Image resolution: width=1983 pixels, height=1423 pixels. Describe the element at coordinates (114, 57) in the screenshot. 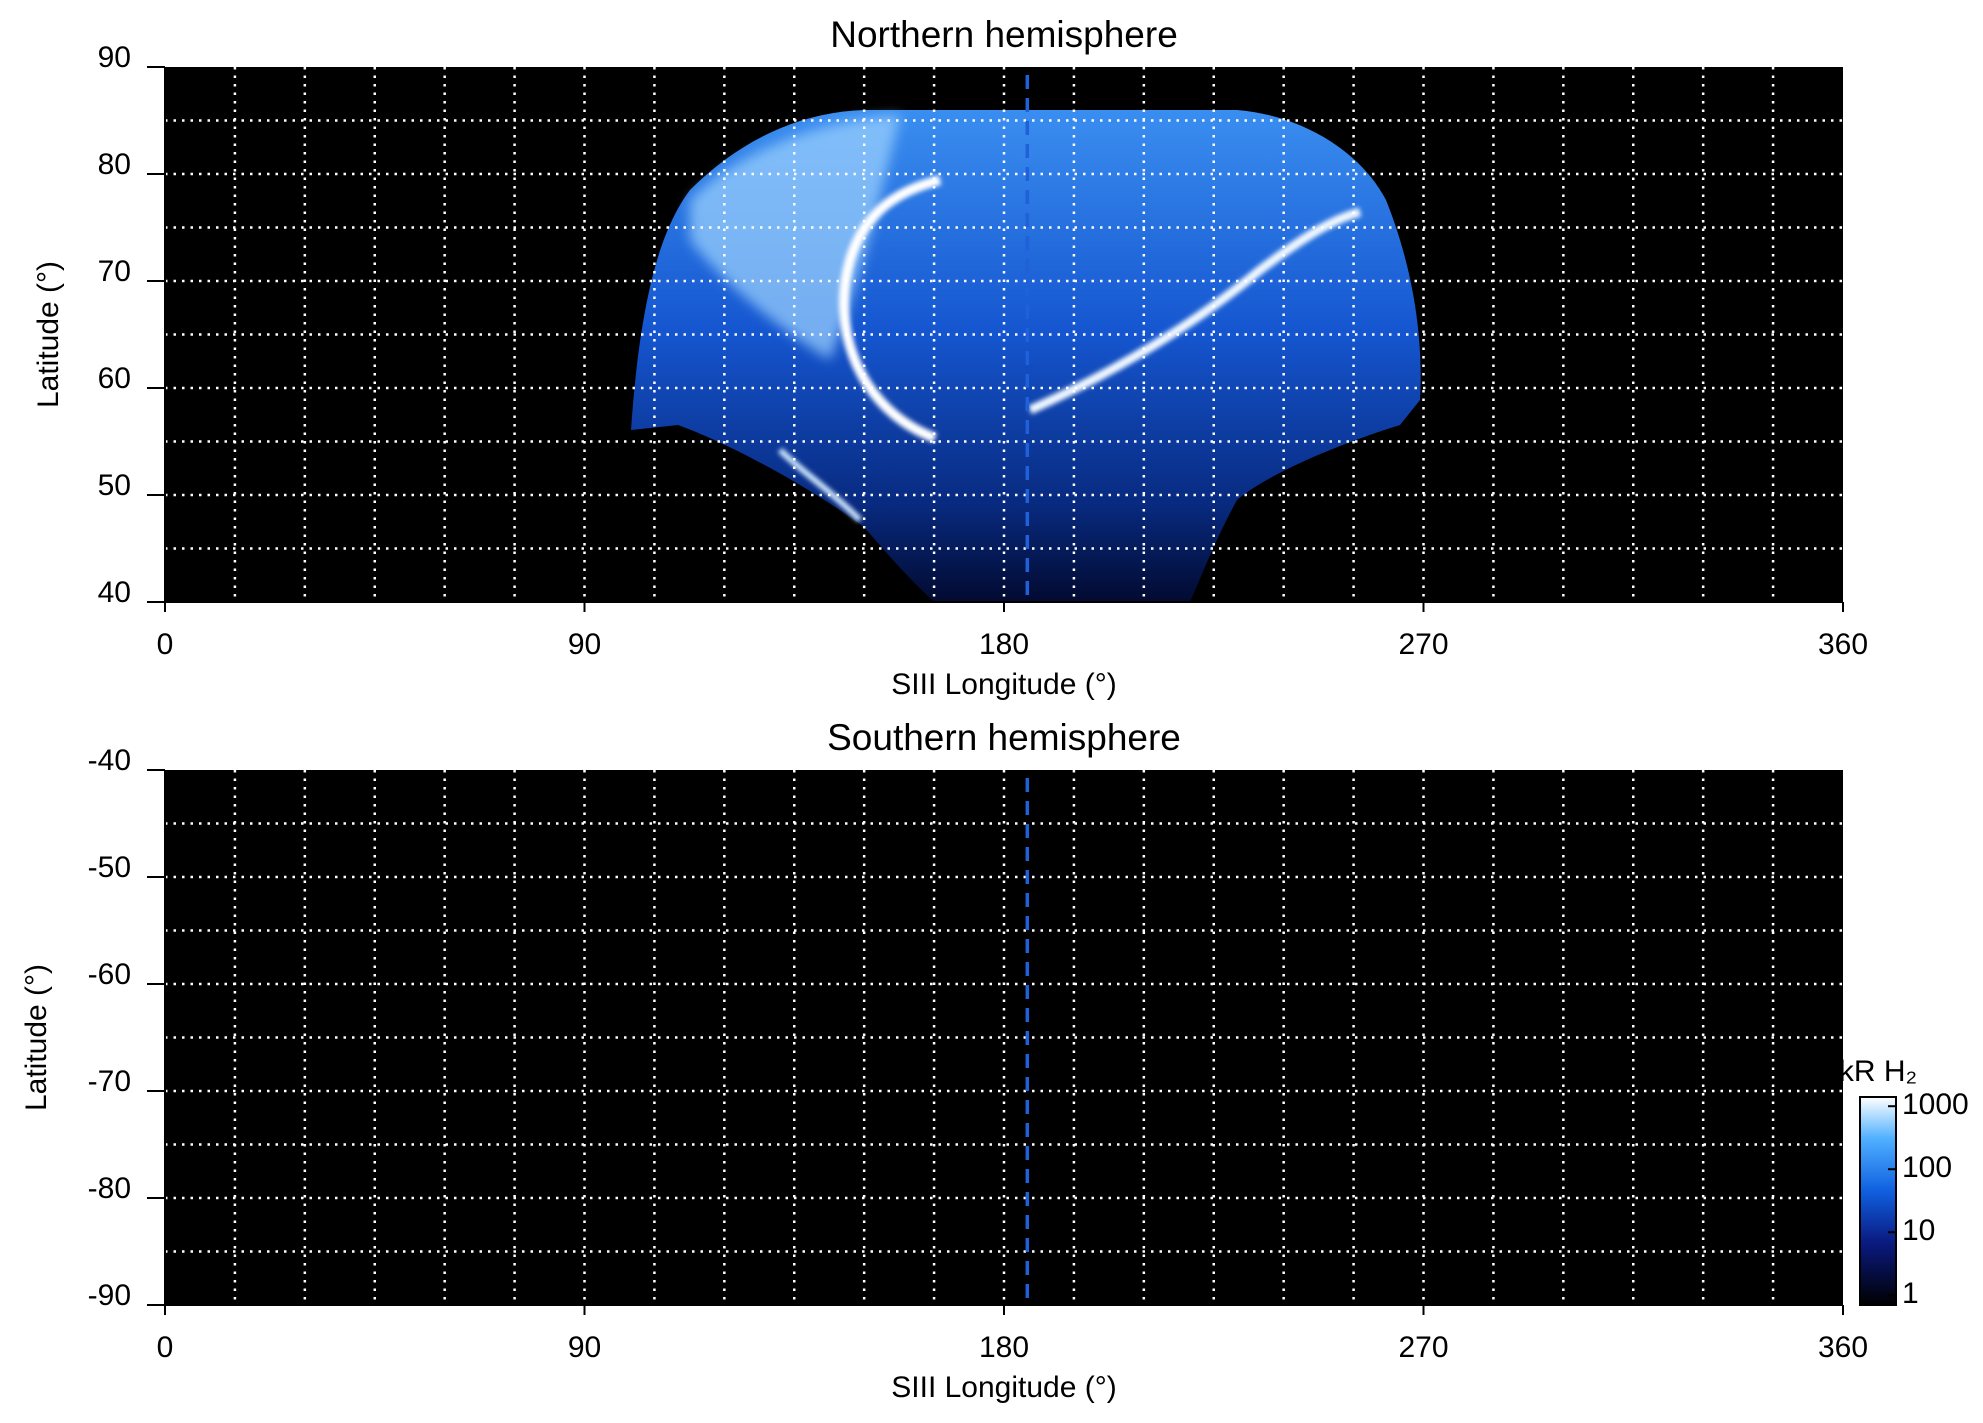

I see `y-tick-label: 90` at that location.